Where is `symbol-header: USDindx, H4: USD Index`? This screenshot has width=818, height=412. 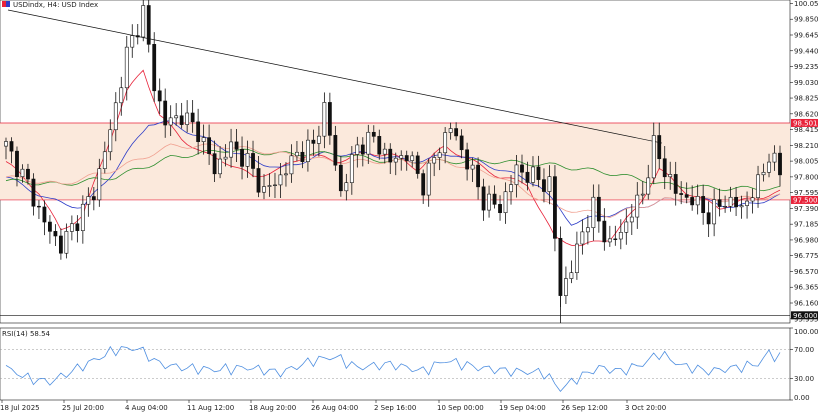 symbol-header: USDindx, H4: USD Index is located at coordinates (50, 5).